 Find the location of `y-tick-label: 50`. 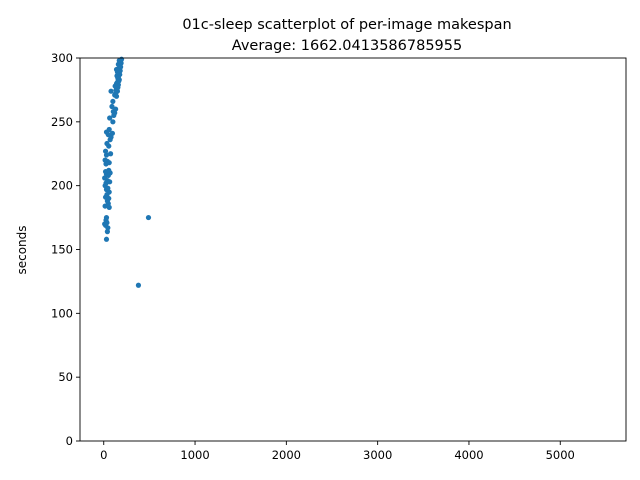

y-tick-label: 50 is located at coordinates (65, 377).